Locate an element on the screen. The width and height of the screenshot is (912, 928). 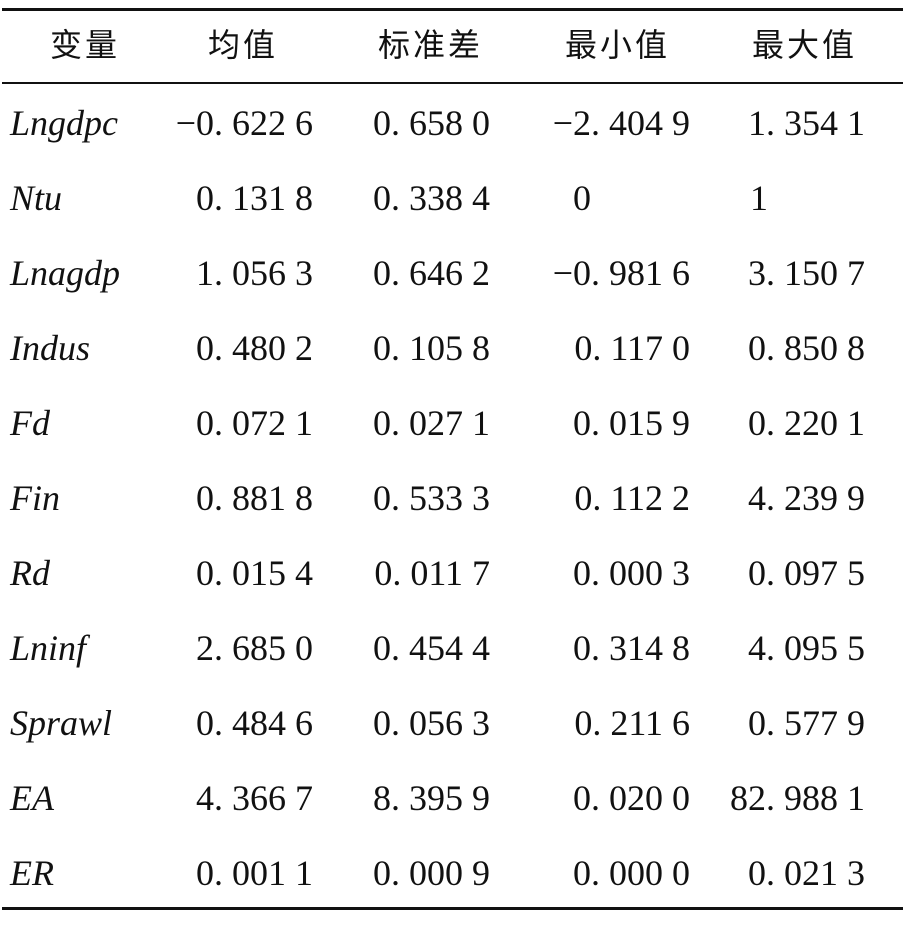
min-value: −0. 981 6 is located at coordinates (621, 273).